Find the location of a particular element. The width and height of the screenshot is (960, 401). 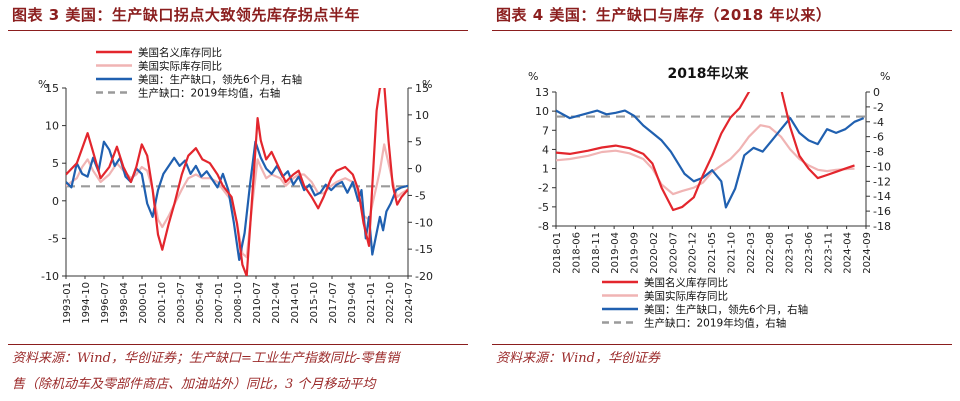

chart-title: 图表 4 美国：生产缺口与库存（2018 年以来） is located at coordinates (664, 15).